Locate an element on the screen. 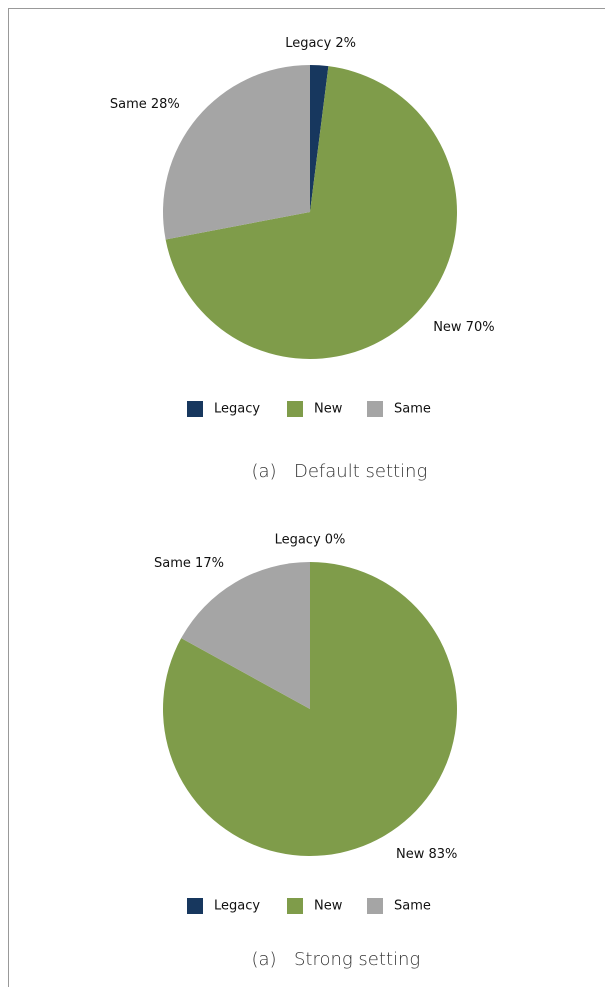  data-label: Same 28% is located at coordinates (145, 104).